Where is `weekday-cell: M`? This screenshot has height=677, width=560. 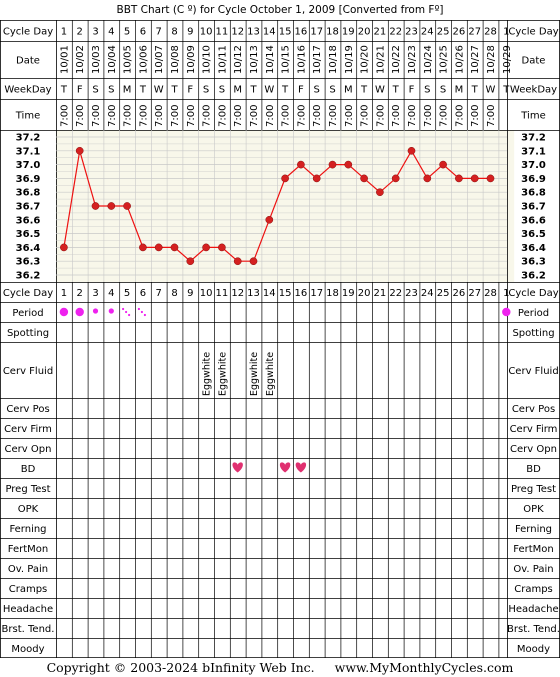
weekday-cell: M is located at coordinates (459, 90).